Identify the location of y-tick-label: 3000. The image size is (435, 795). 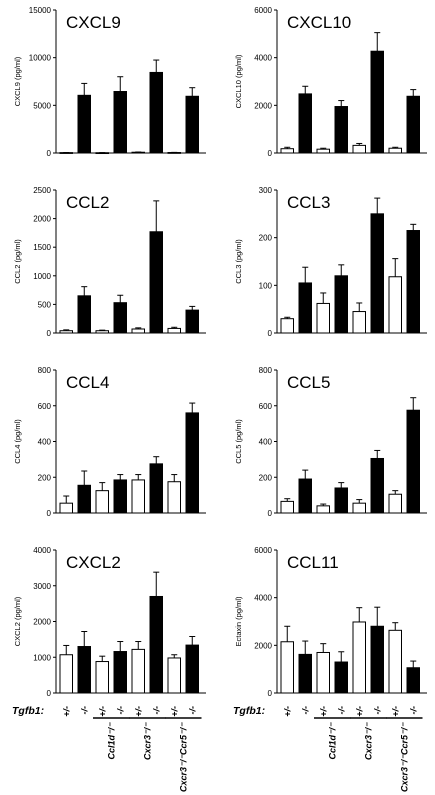
(42, 586).